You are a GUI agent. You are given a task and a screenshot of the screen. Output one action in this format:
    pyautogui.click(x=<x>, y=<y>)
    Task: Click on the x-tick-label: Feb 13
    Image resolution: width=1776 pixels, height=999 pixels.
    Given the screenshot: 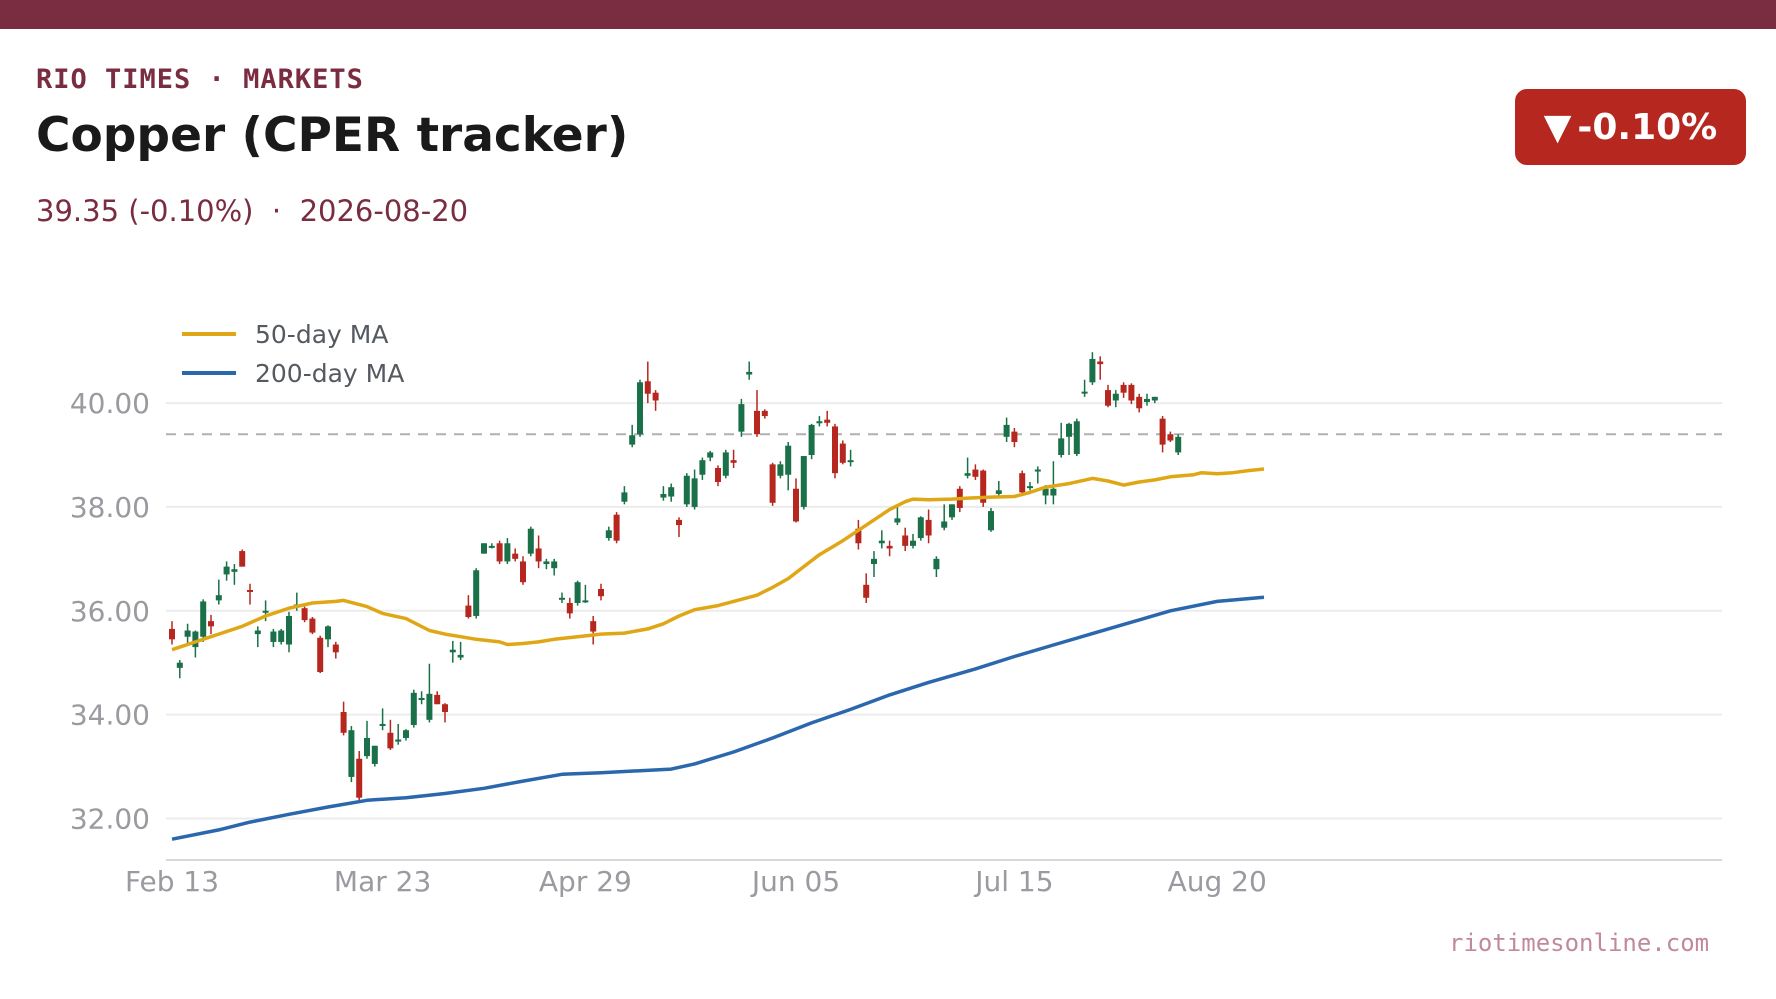 What is the action you would take?
    pyautogui.click(x=172, y=881)
    